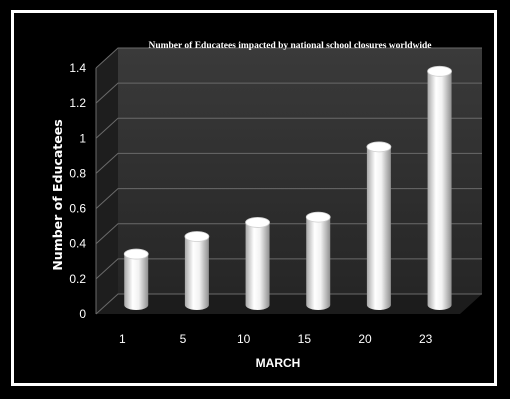  Describe the element at coordinates (77, 103) in the screenshot. I see `y-tick-label: 1.2` at that location.